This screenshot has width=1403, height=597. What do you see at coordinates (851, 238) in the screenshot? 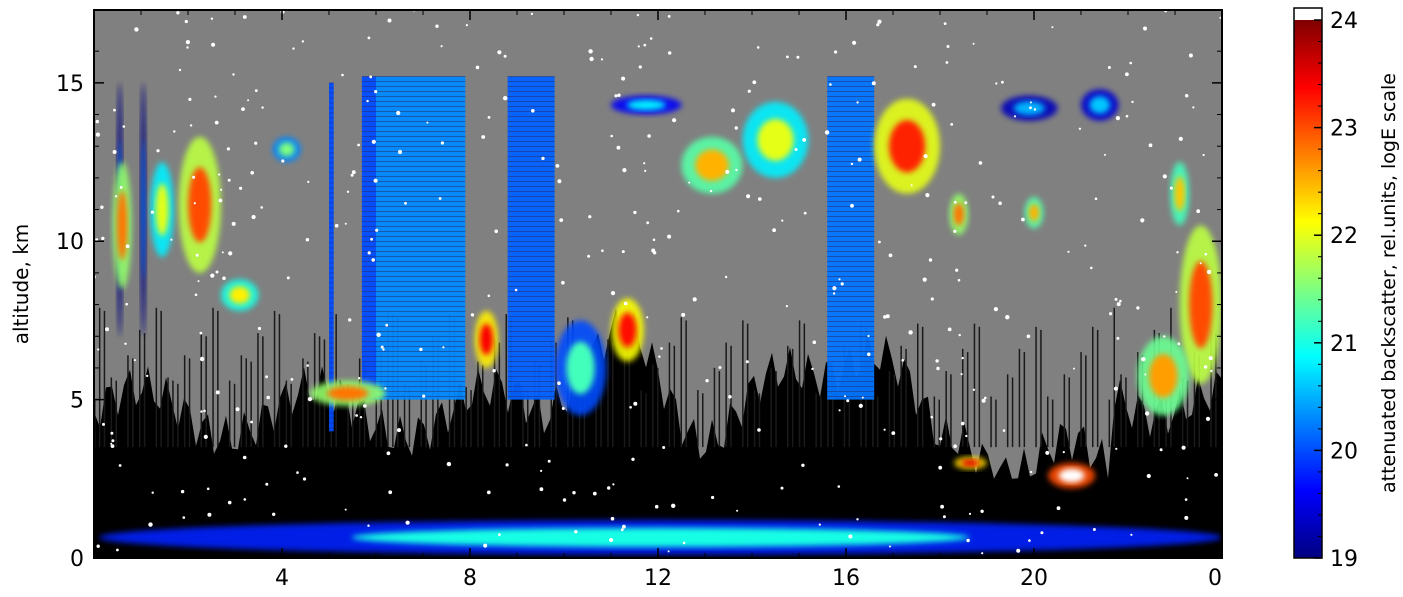
I see `backscatter-region` at bounding box center [851, 238].